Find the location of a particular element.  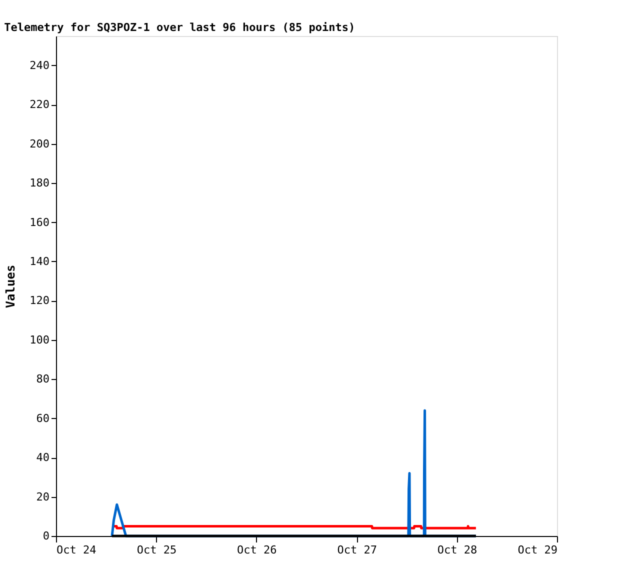

y-tick-label: 120 is located at coordinates (40, 301).